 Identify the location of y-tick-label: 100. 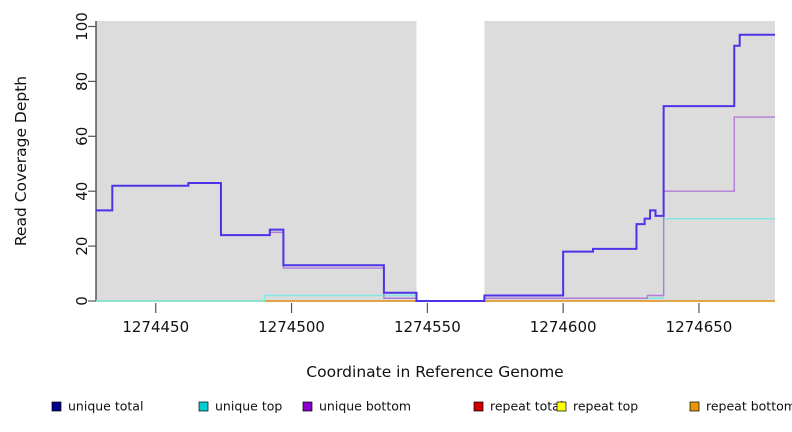
(82, 26).